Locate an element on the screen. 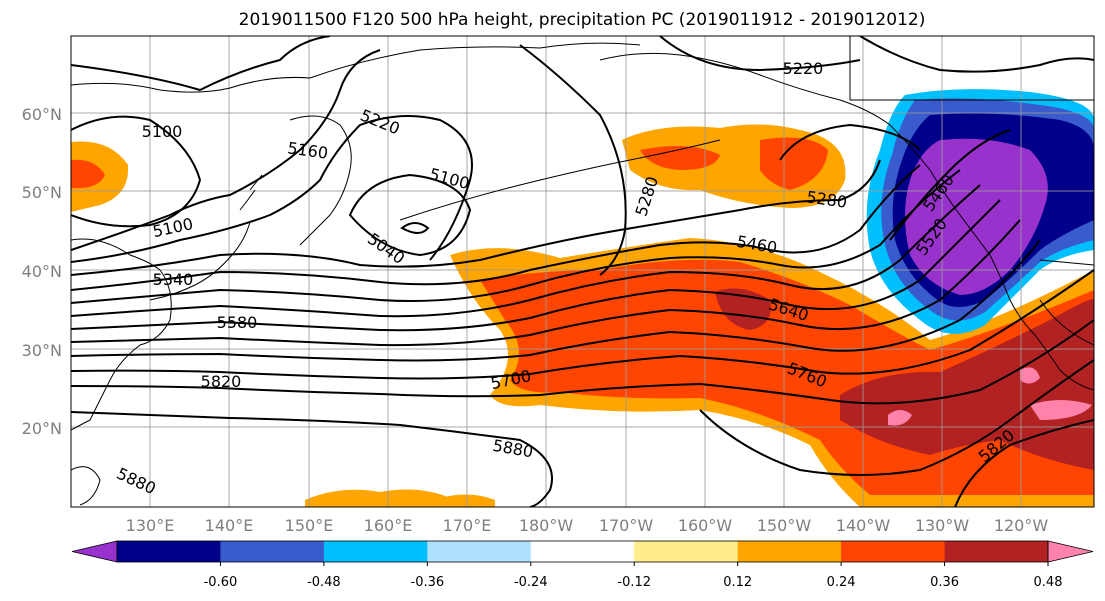 Image resolution: width=1105 pixels, height=601 pixels. precip-region-south is located at coordinates (377, 498).